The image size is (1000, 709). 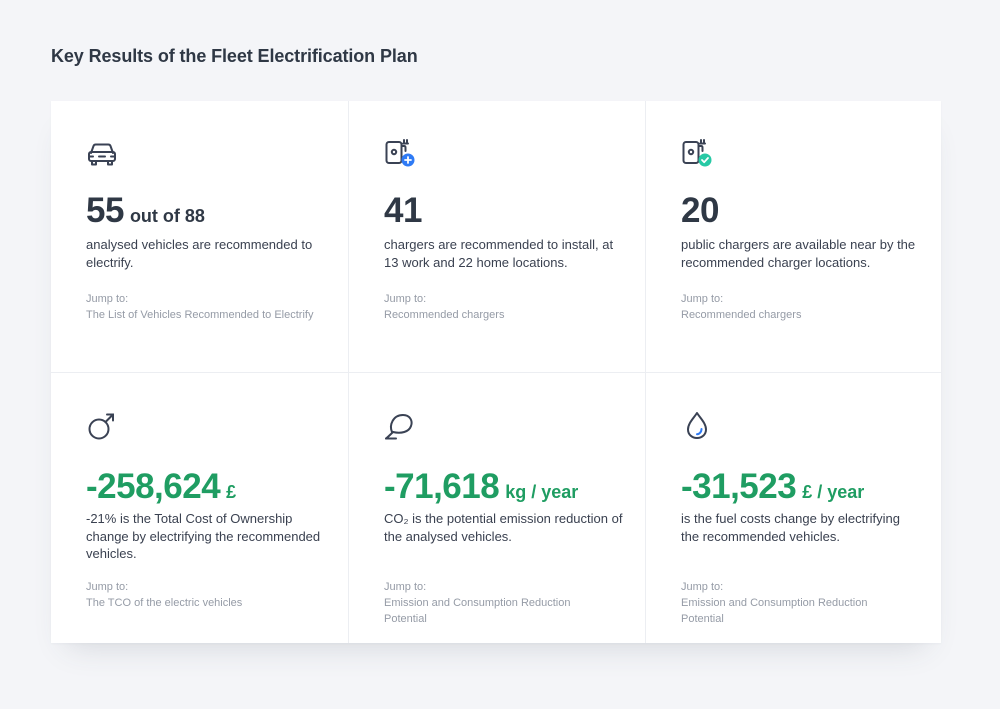 What do you see at coordinates (105, 210) in the screenshot?
I see `stat-value: 55` at bounding box center [105, 210].